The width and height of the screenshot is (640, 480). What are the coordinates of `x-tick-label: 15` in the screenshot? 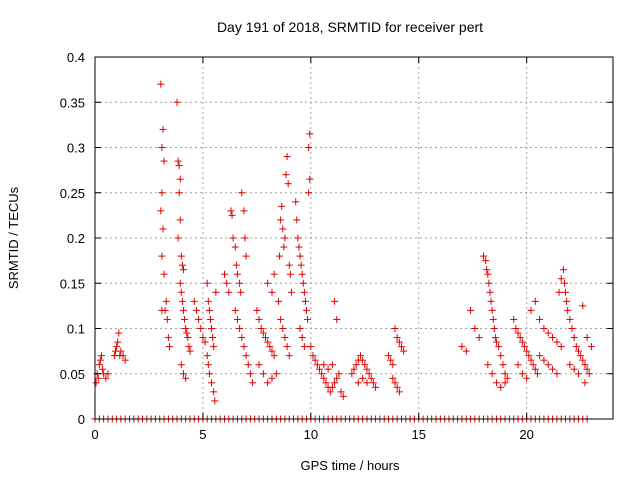 It's located at (419, 434).